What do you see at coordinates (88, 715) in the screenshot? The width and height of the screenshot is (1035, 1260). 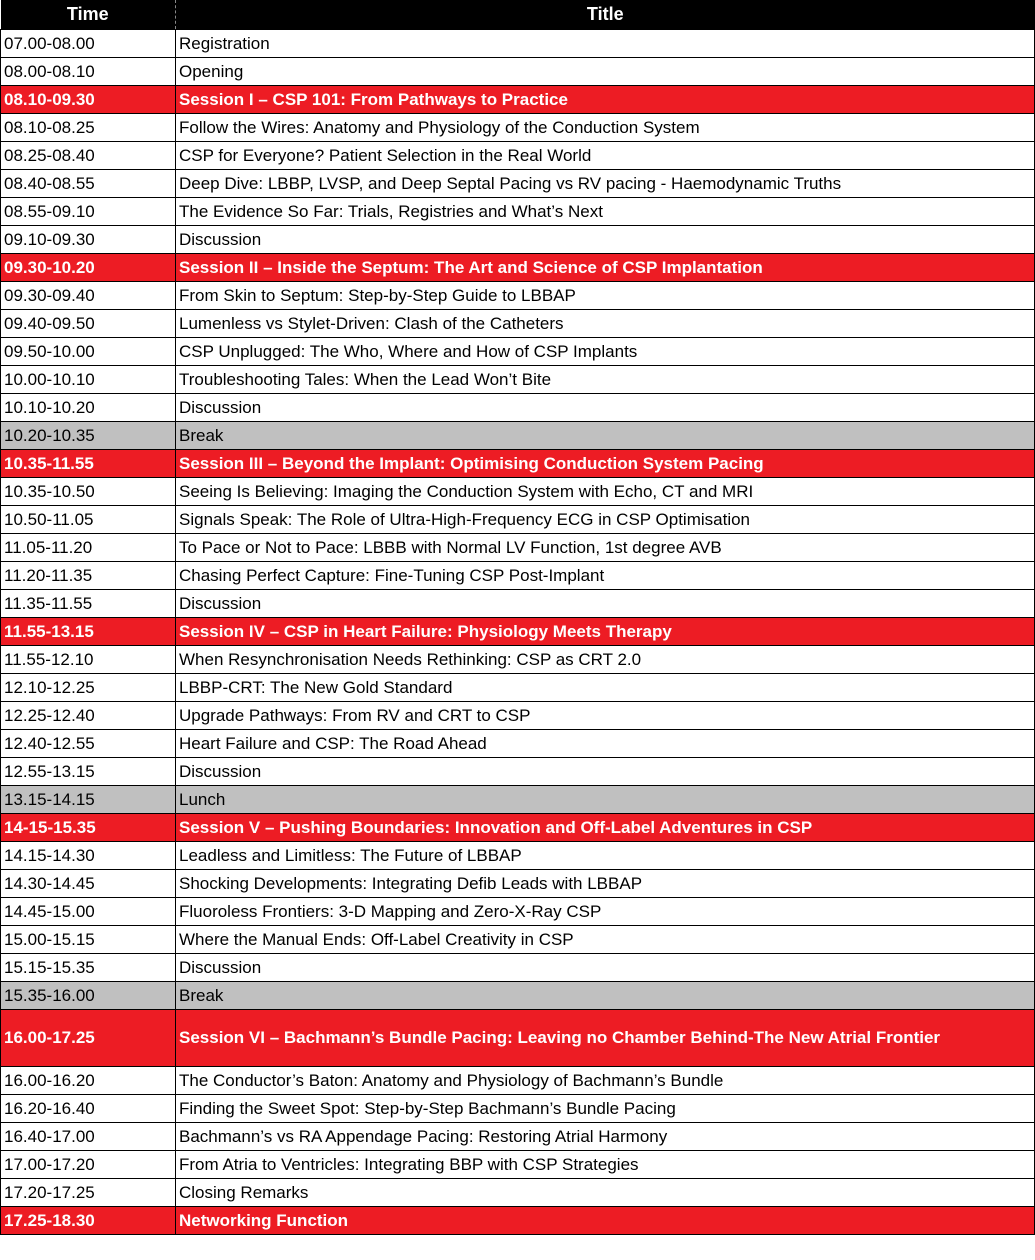 I see `time-cell: 12.25-12.40` at bounding box center [88, 715].